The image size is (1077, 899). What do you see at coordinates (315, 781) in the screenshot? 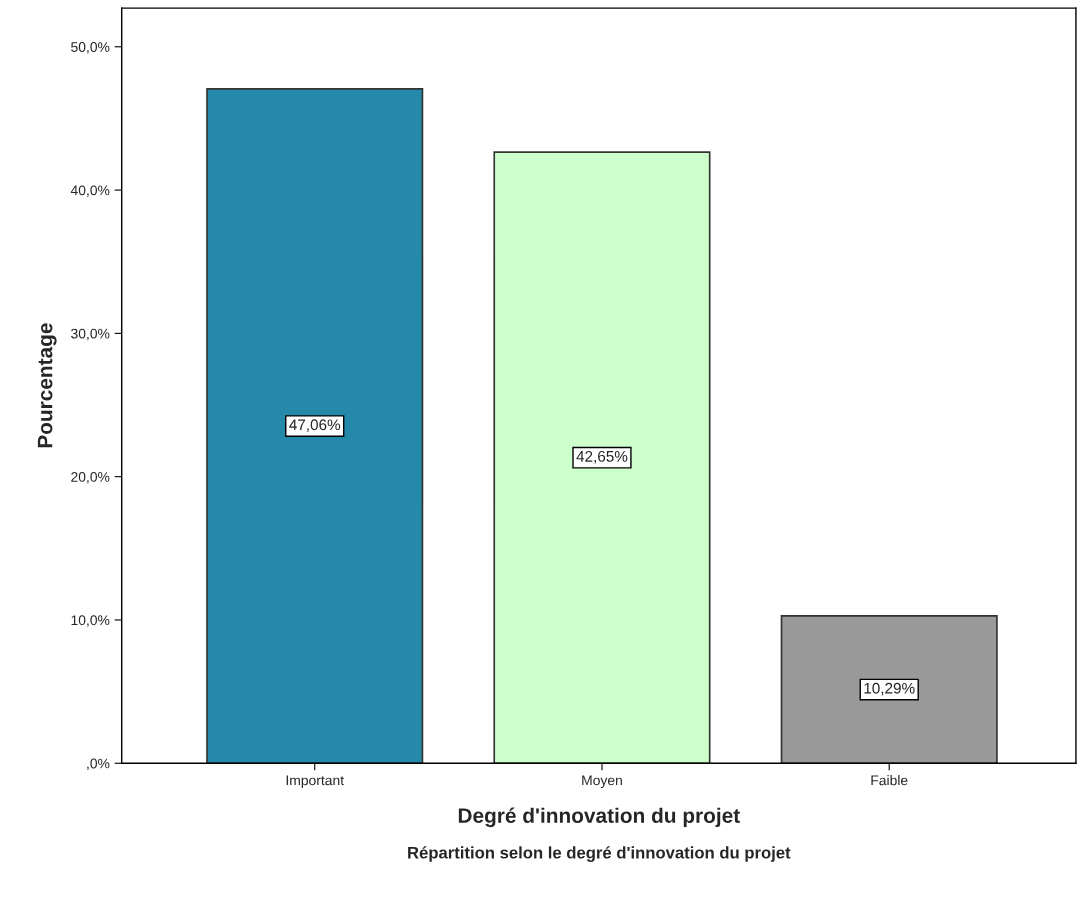
I see `x-tick-label: Important` at bounding box center [315, 781].